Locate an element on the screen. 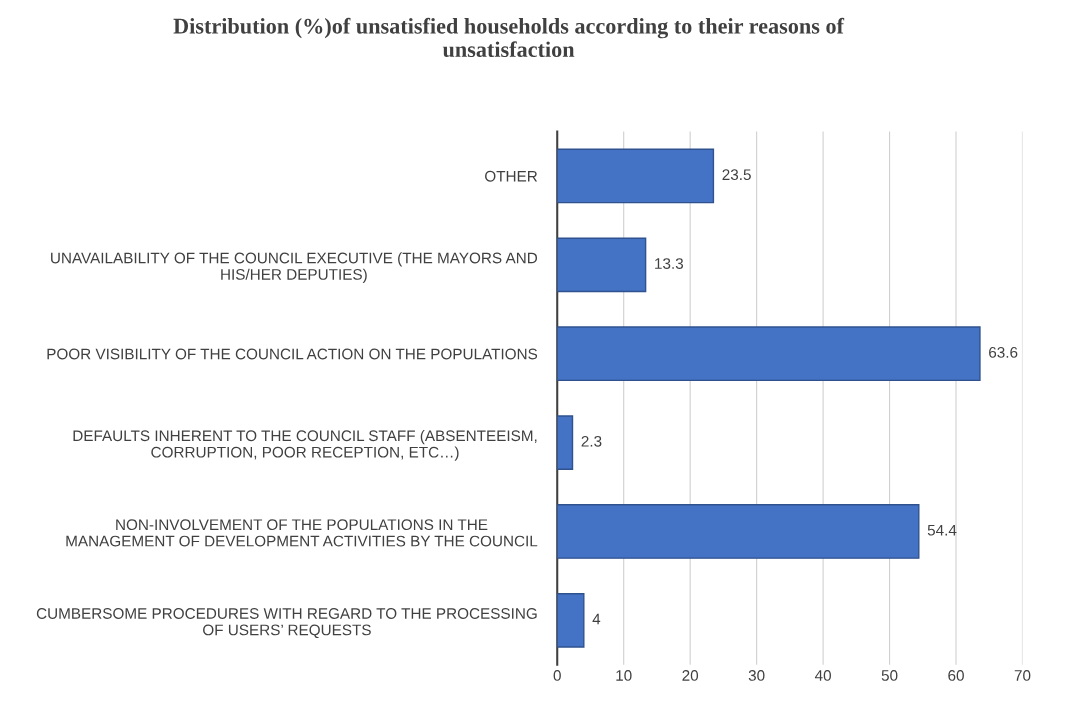 The image size is (1082, 711). y-tick-label: DEFAULTS INHERENT TO THE COUNCIL STAFF (ABSENTEEISM, CORRUPTION, POOR RECEPTION, ETC…) is located at coordinates (305, 445).